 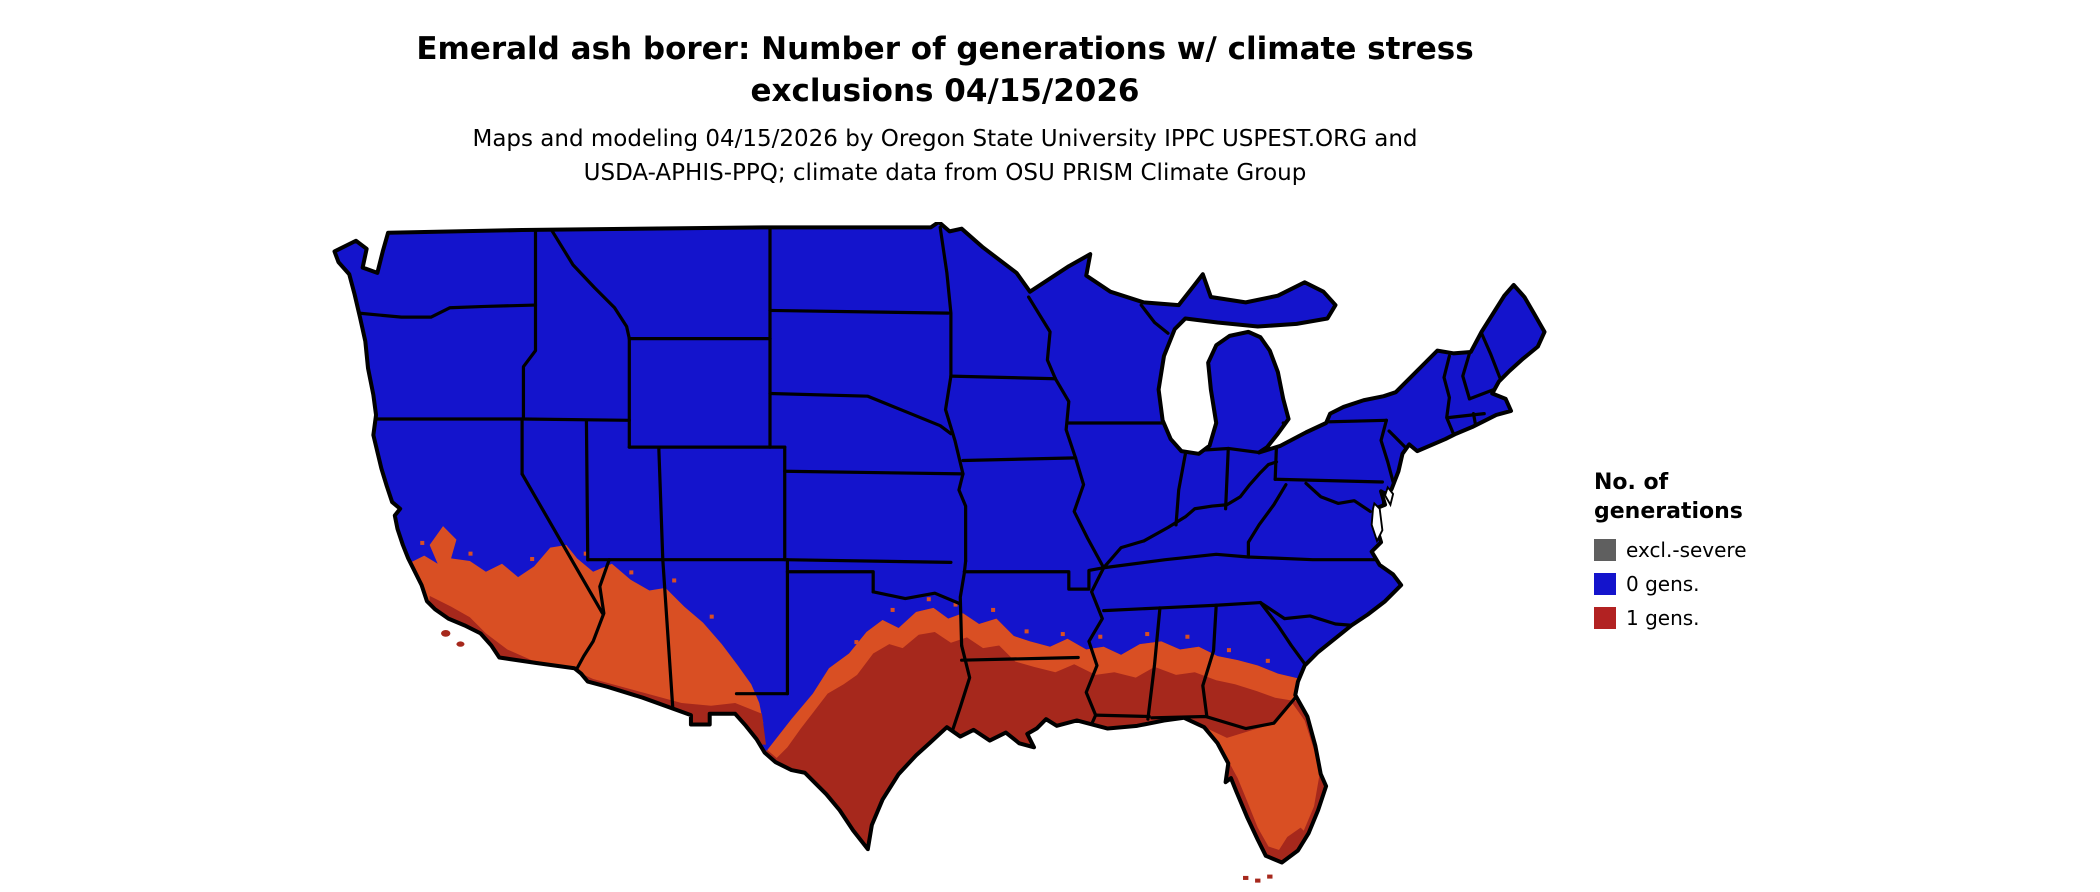 I want to click on legend-swatch-excl-severe, so click(x=1605, y=550).